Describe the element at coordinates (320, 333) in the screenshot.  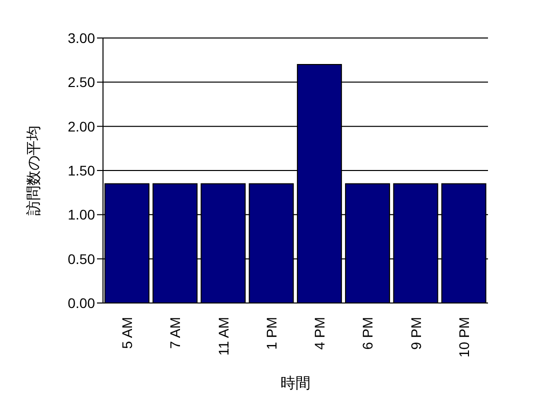
I see `x-tick-label: 4 PM` at that location.